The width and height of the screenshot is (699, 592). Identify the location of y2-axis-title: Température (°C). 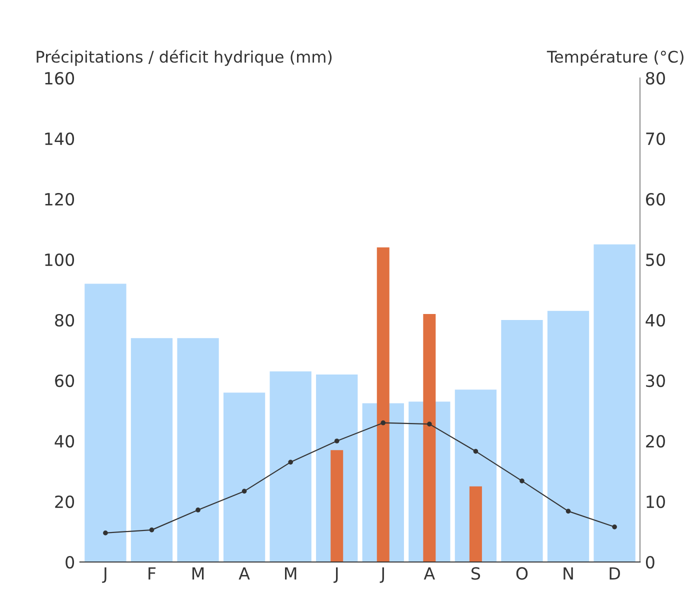
(615, 58).